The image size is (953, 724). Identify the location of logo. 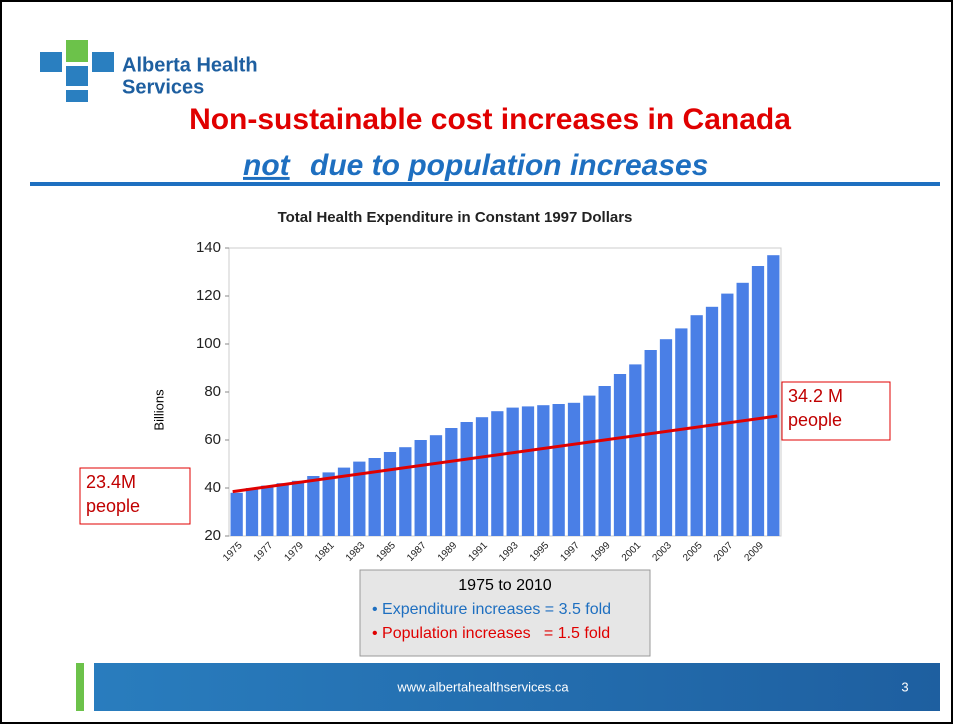
(77, 71).